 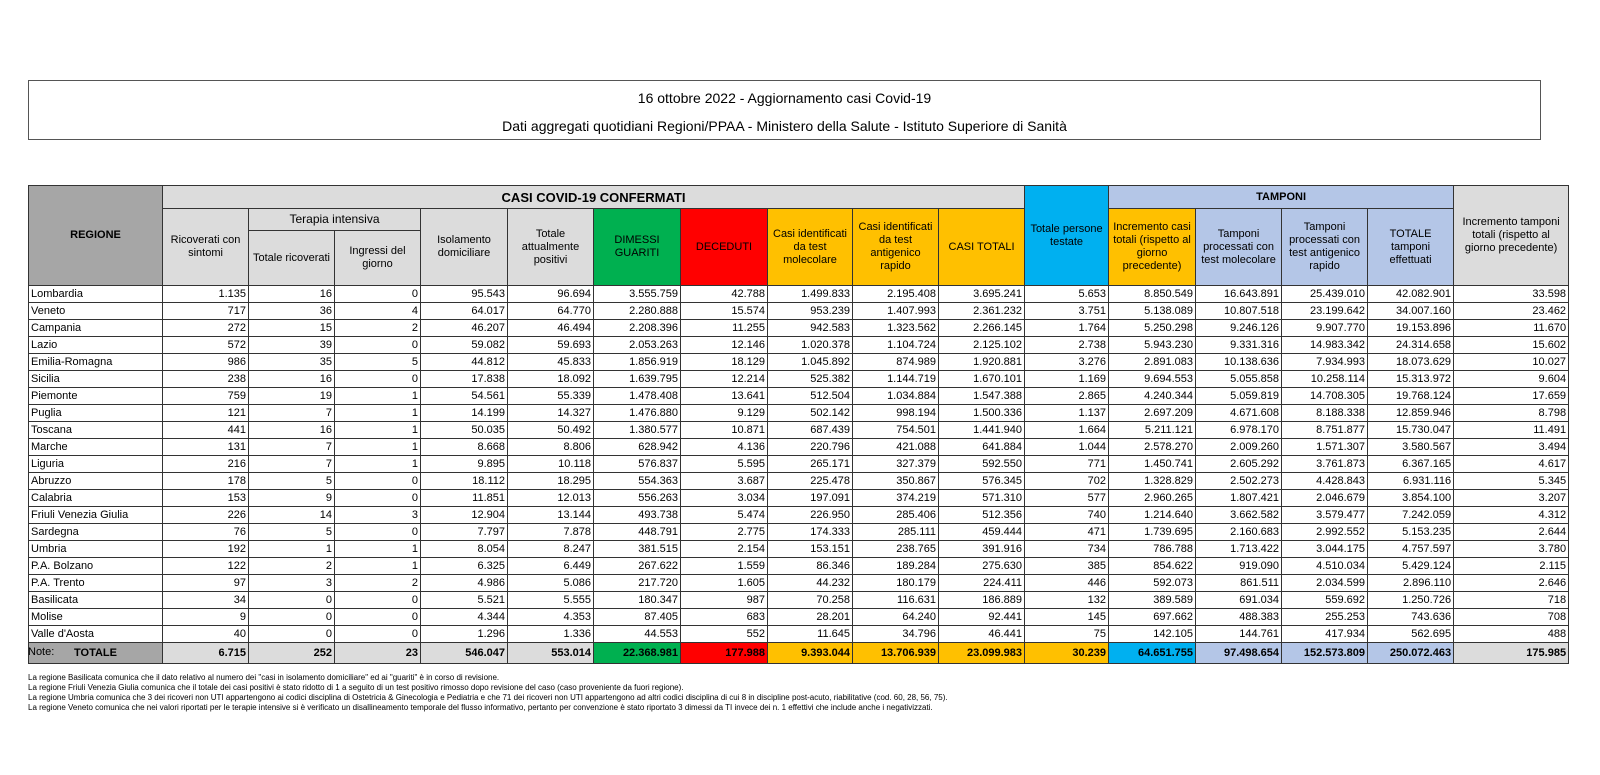 What do you see at coordinates (550, 549) in the screenshot?
I see `cell-totale-positivi: 8.247` at bounding box center [550, 549].